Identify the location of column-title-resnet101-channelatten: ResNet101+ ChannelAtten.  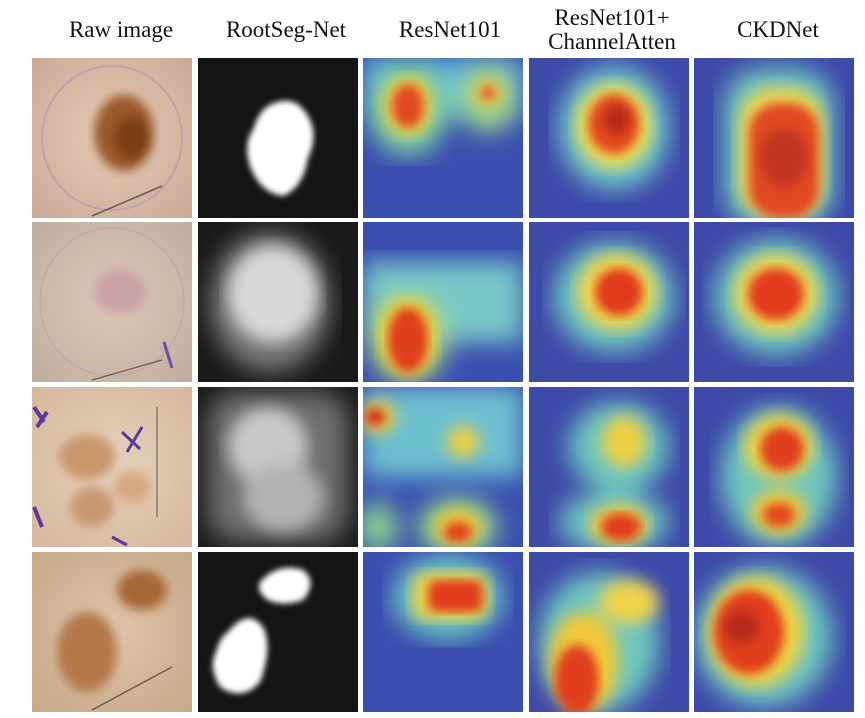
(612, 29).